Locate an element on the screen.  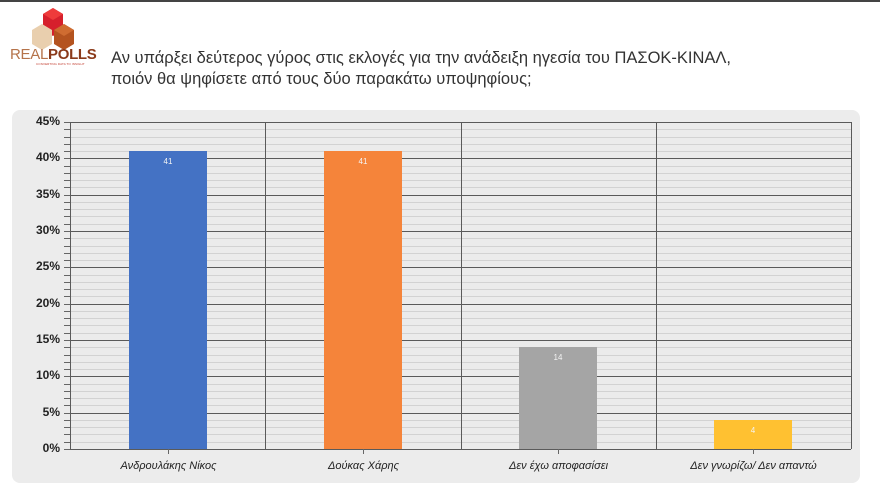
bar: 14 is located at coordinates (558, 398).